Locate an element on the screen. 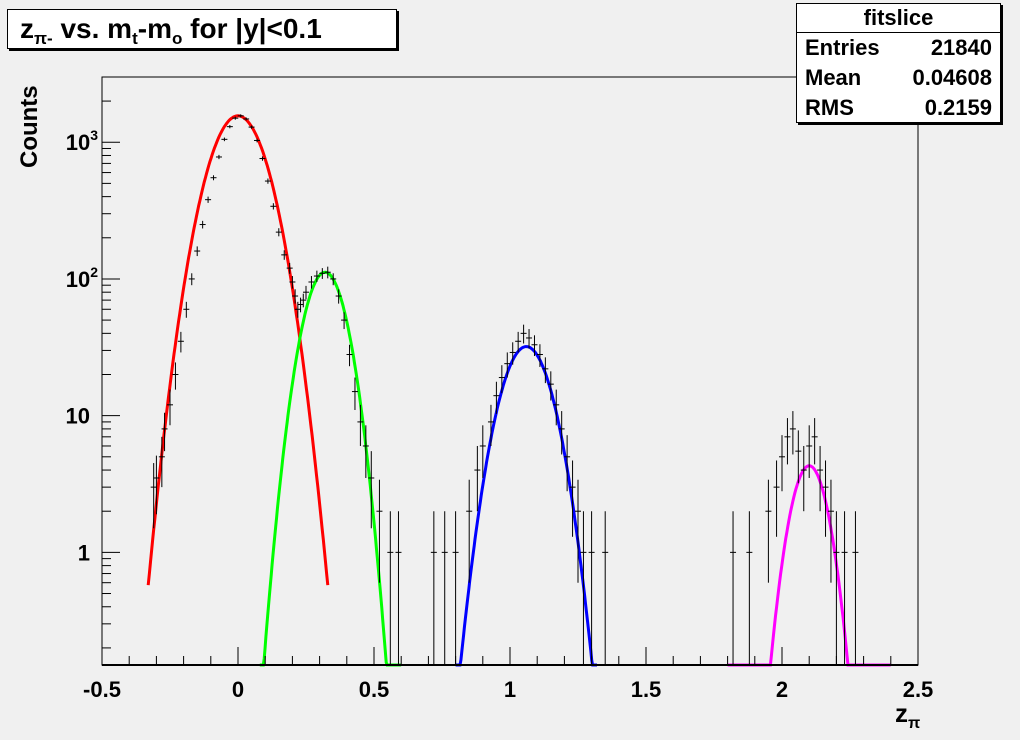 The width and height of the screenshot is (1020, 740). x-tick-label: 2.5 is located at coordinates (918, 689).